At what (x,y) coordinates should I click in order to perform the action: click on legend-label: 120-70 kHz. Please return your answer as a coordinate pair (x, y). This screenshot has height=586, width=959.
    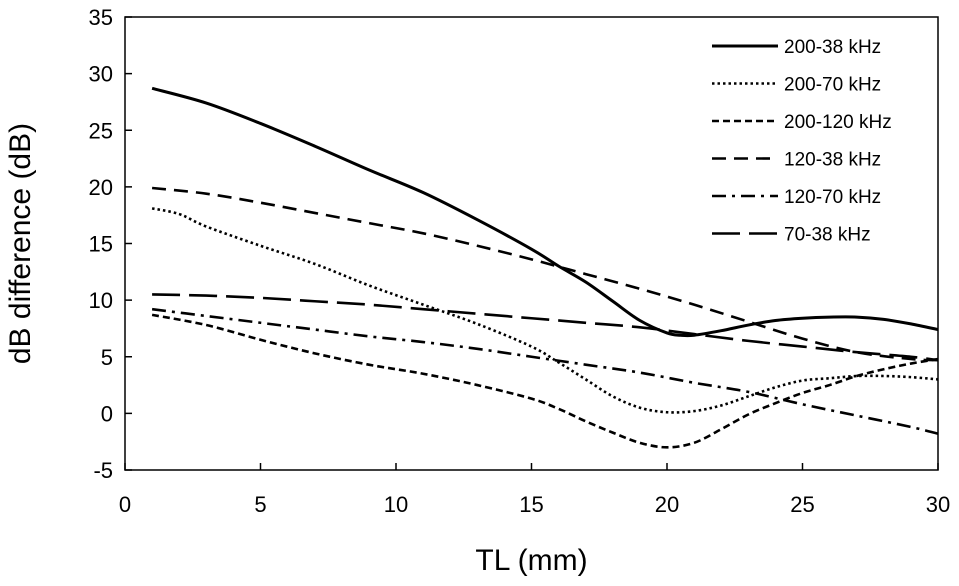
    Looking at the image, I should click on (832, 197).